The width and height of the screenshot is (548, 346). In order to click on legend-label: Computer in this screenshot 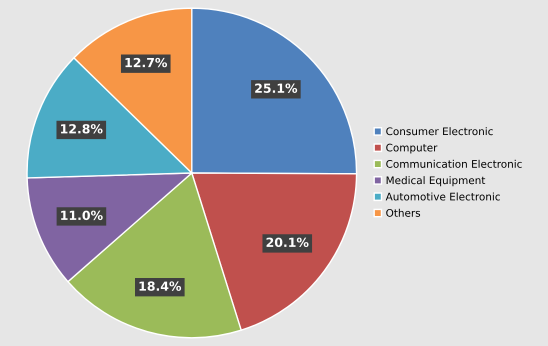, I will do `click(412, 149)`.